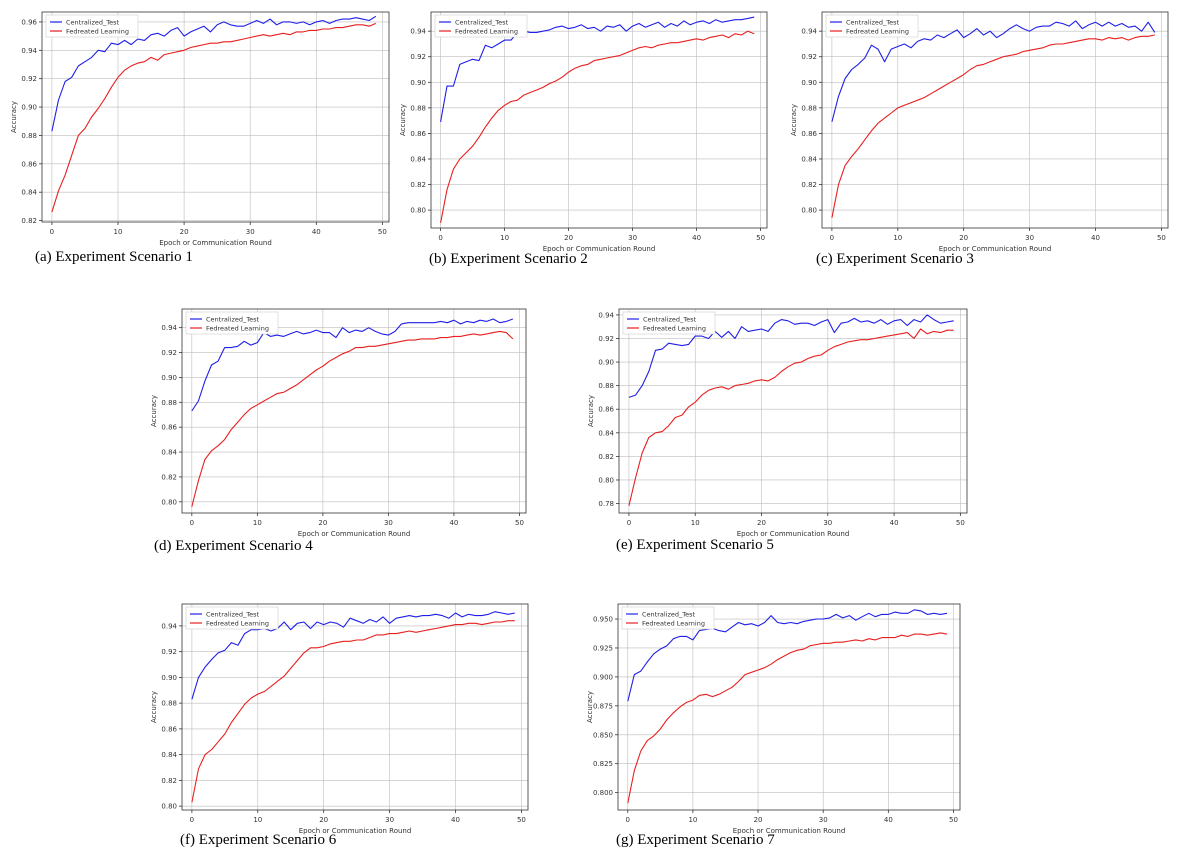 The image size is (1178, 867). Describe the element at coordinates (352, 365) in the screenshot. I see `chart-d-series-centralized-line` at that location.